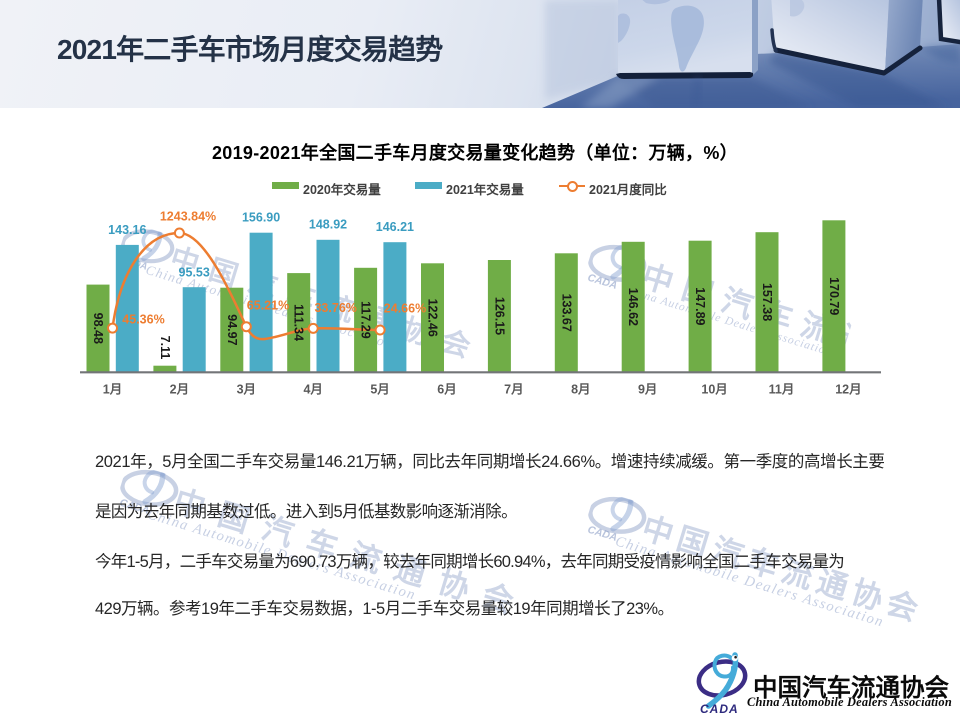  I want to click on svg-text: 4月, so click(312, 390).